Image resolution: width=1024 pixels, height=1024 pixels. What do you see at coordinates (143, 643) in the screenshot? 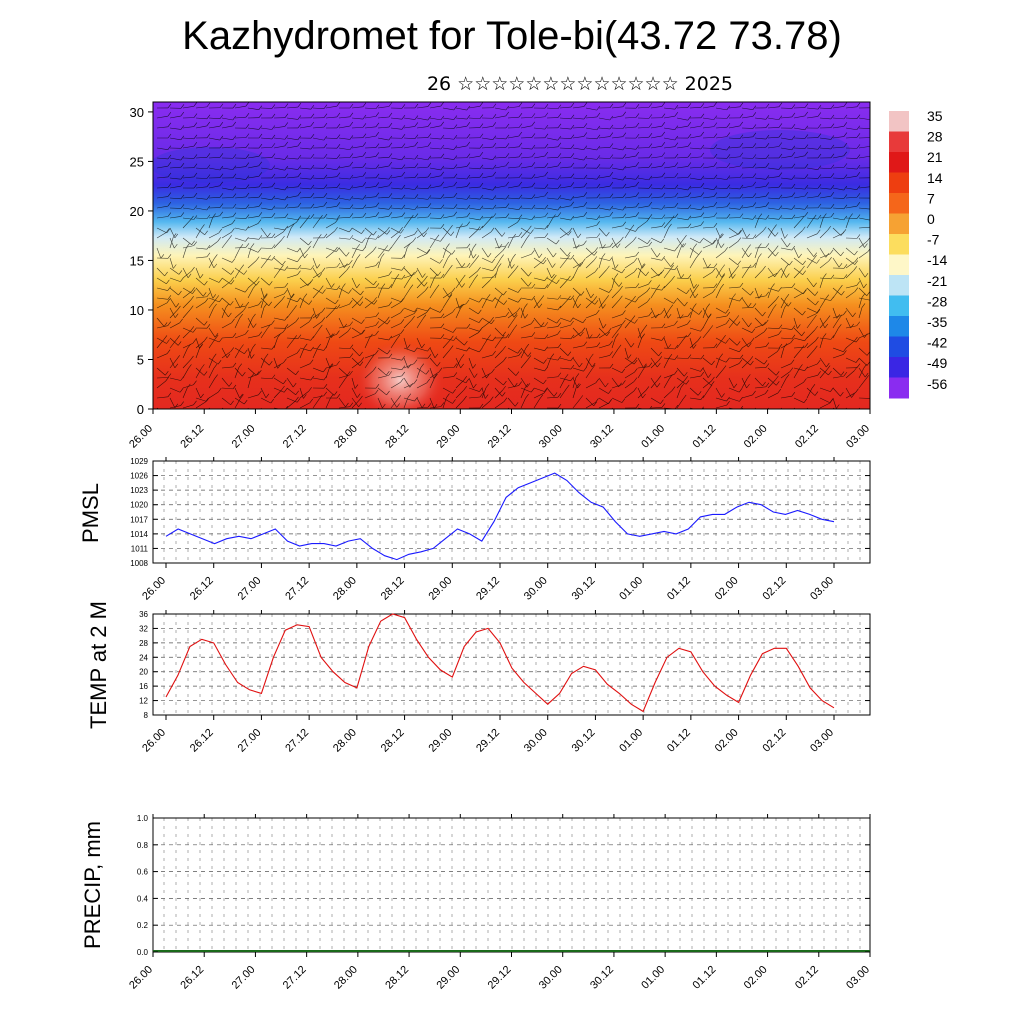
I see `y-tick-label: 28` at bounding box center [143, 643].